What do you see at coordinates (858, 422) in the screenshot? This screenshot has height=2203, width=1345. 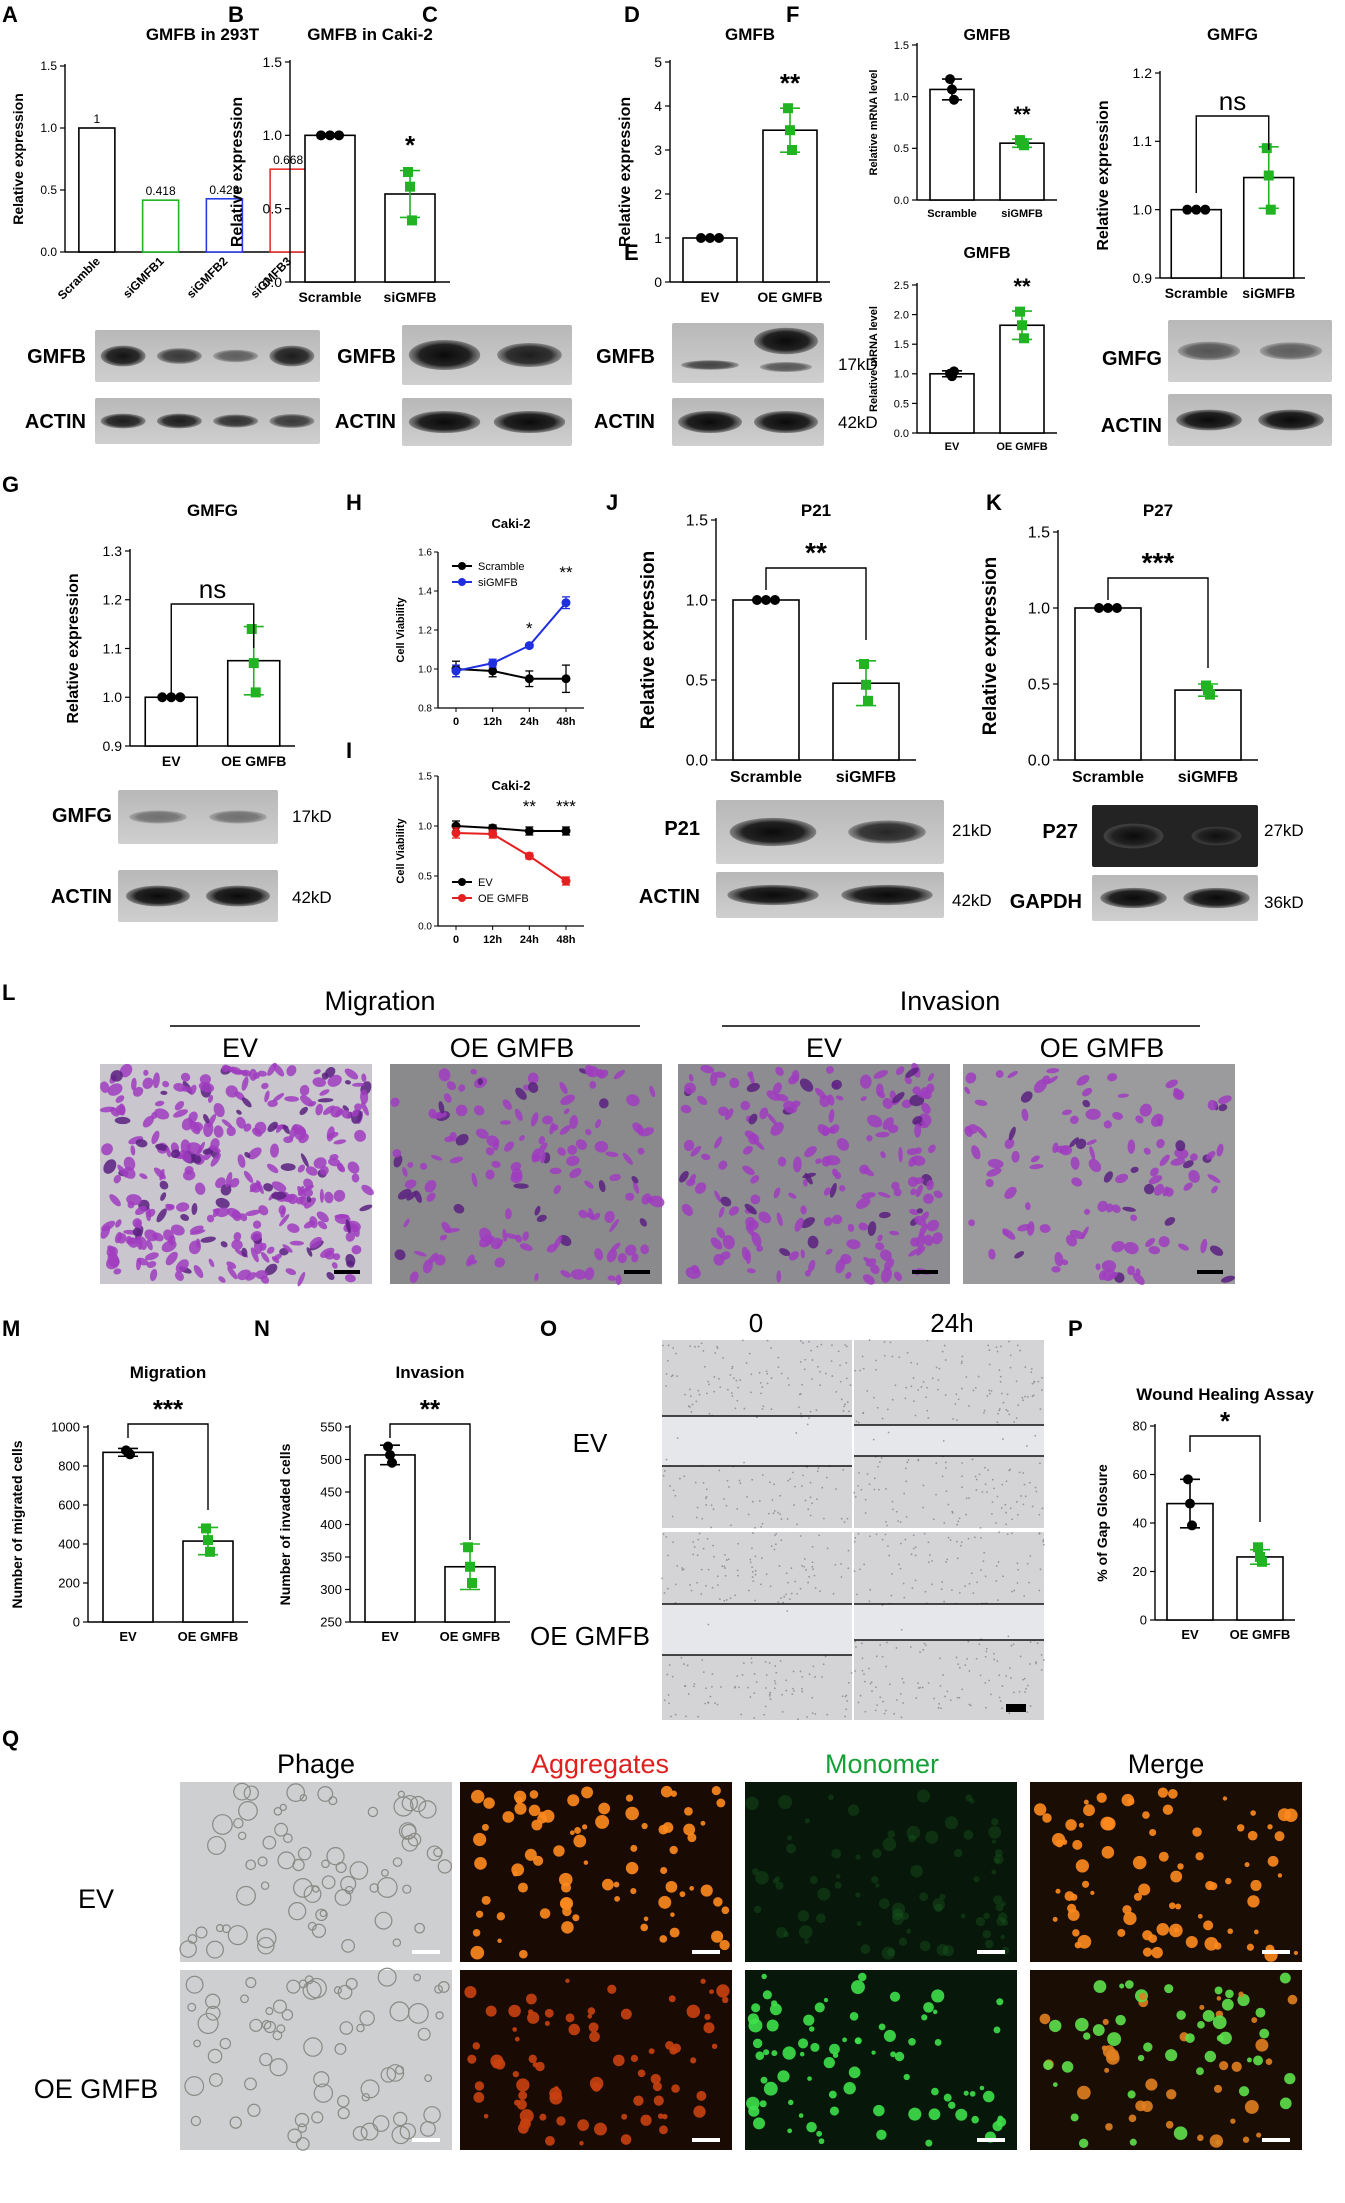 I see `size-c-42kd: 42kD` at bounding box center [858, 422].